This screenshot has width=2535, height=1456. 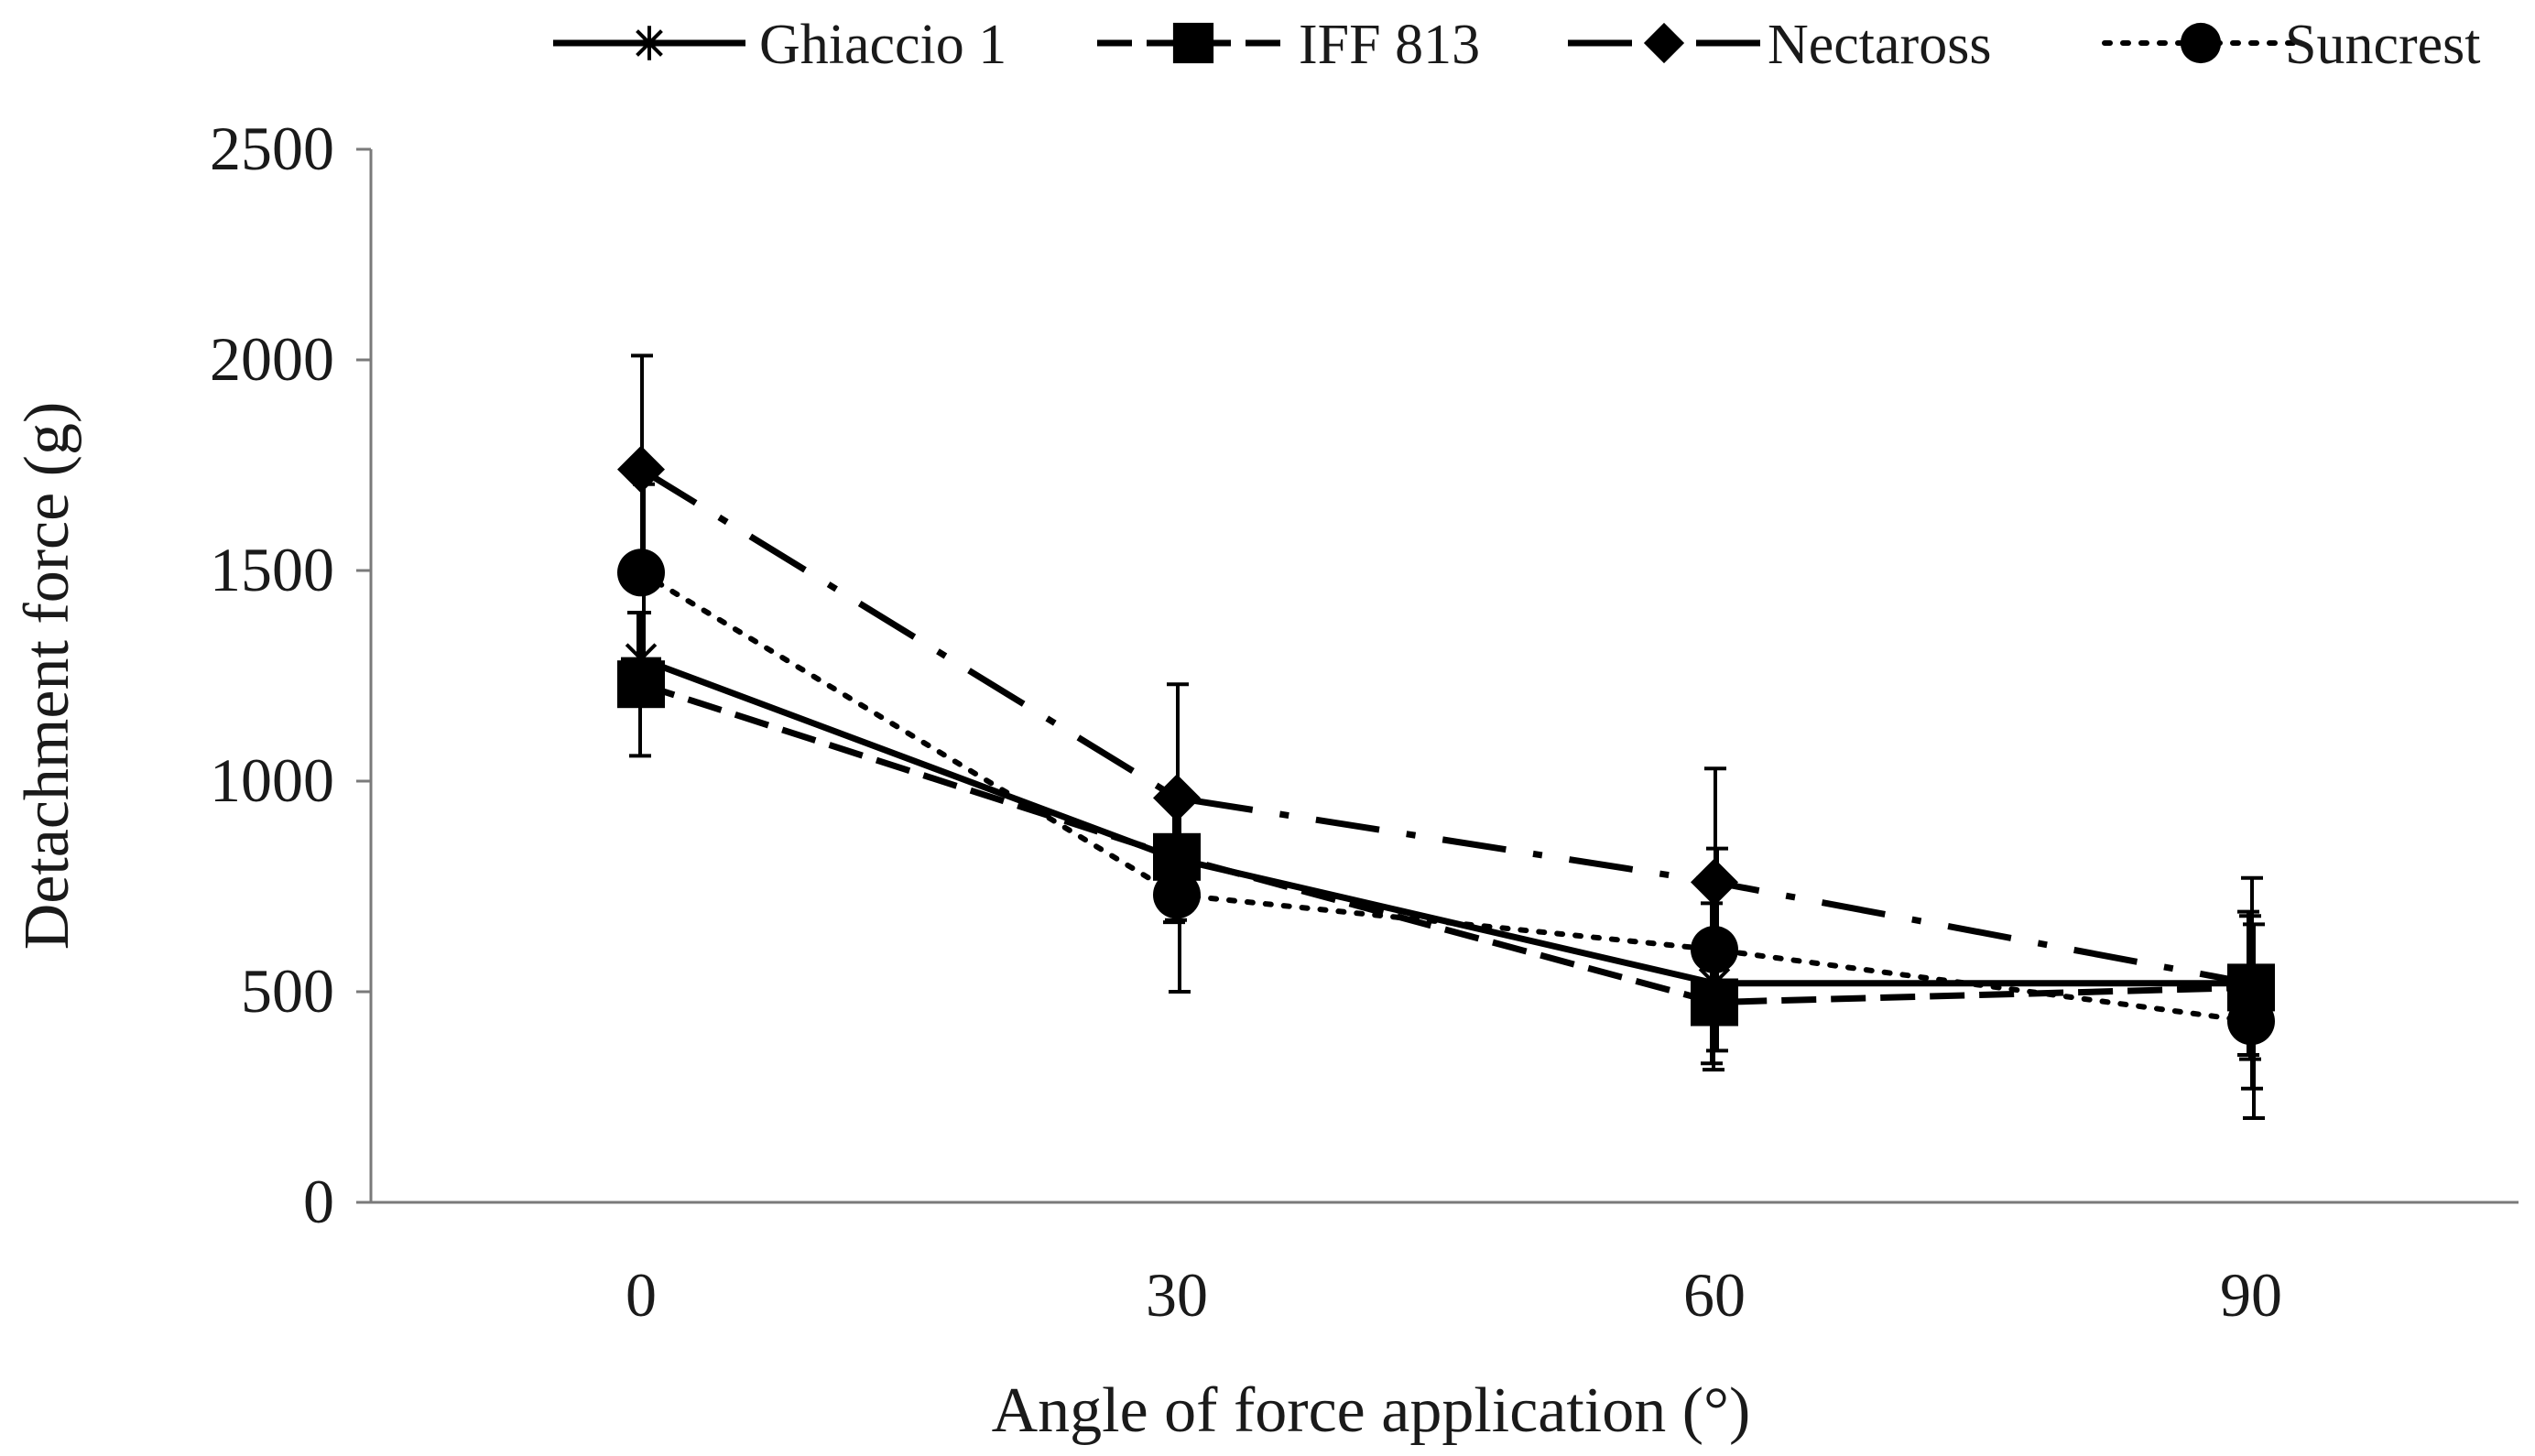 I want to click on y-tick-label: 2500, so click(x=272, y=148).